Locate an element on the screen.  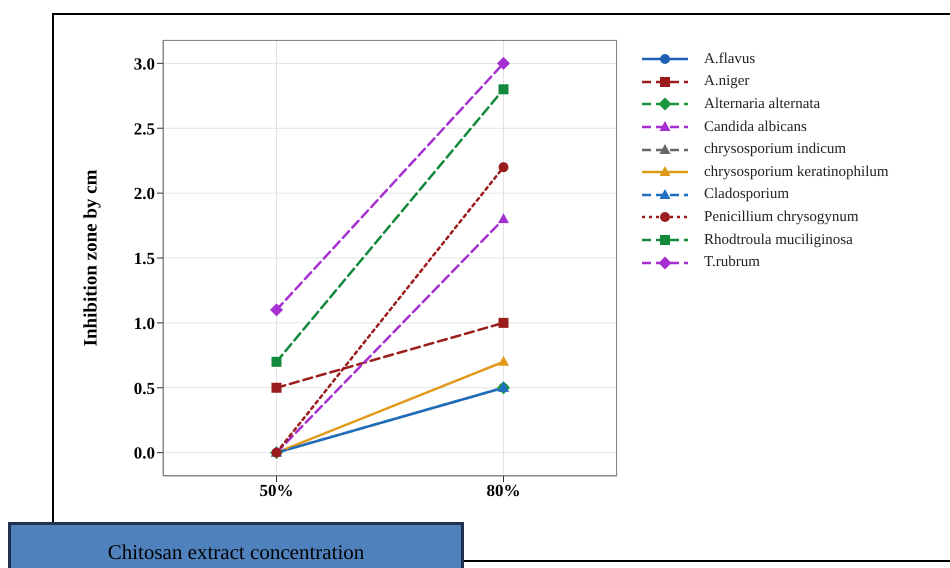
y-tick-label: 2.5 is located at coordinates (144, 128).